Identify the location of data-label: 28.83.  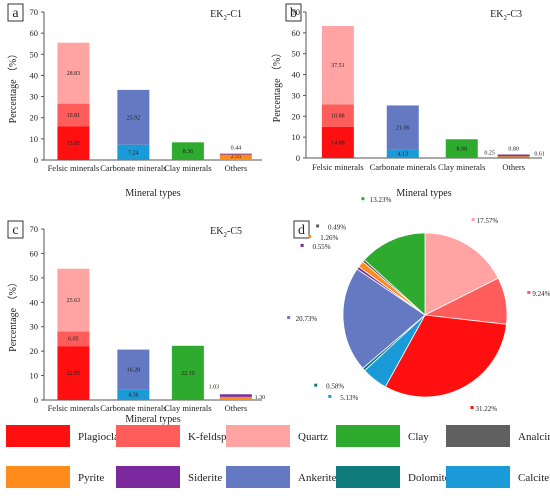
(74, 74).